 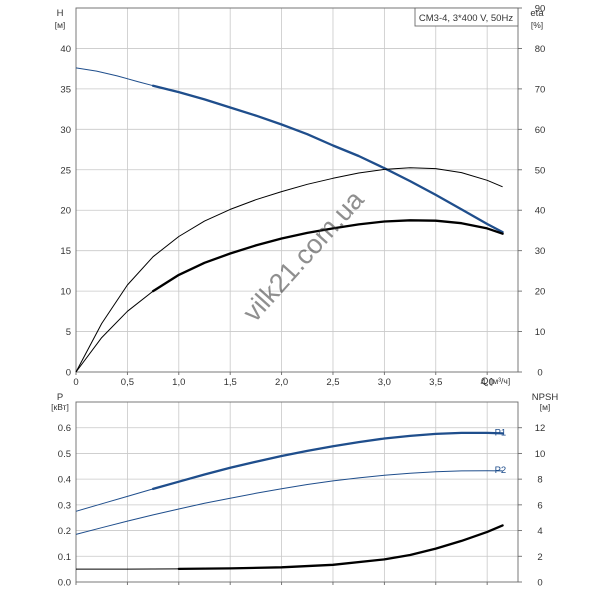 I want to click on npsh-tick-label: 0, so click(x=539, y=583).